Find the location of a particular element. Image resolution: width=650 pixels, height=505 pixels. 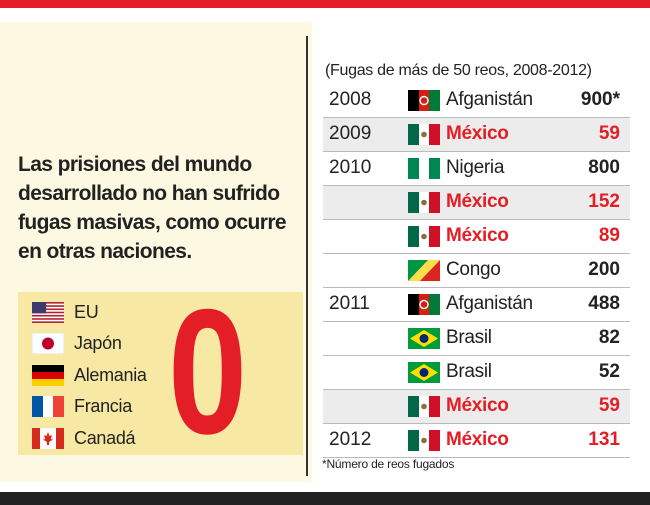

usa-flag-icon is located at coordinates (48, 312).